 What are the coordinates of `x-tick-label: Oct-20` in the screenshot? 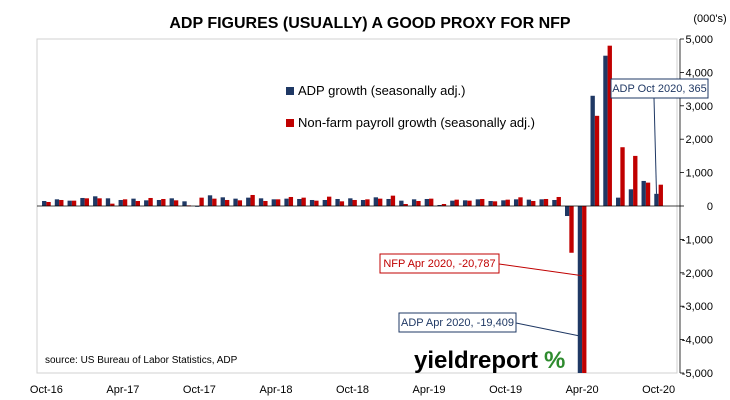 It's located at (658, 390).